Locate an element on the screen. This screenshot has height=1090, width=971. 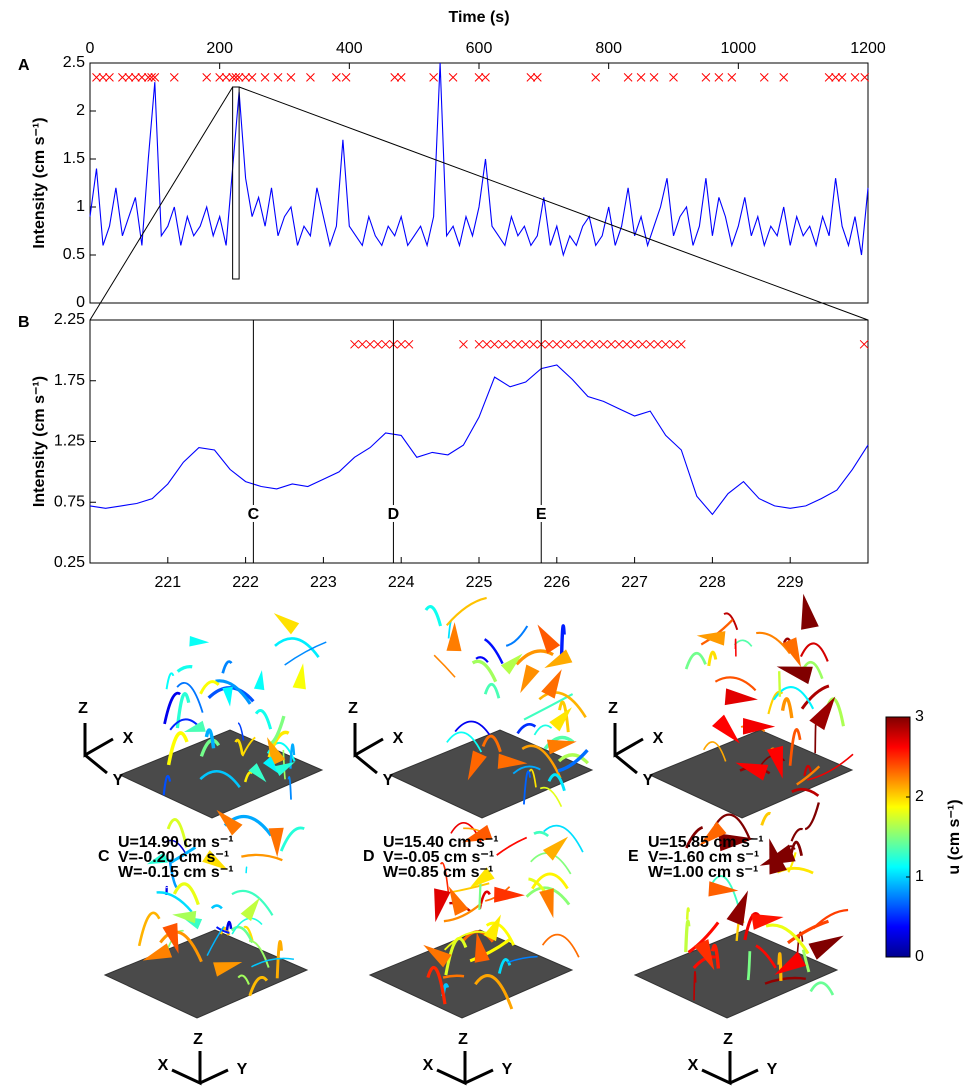
panel-label: E is located at coordinates (633, 856).